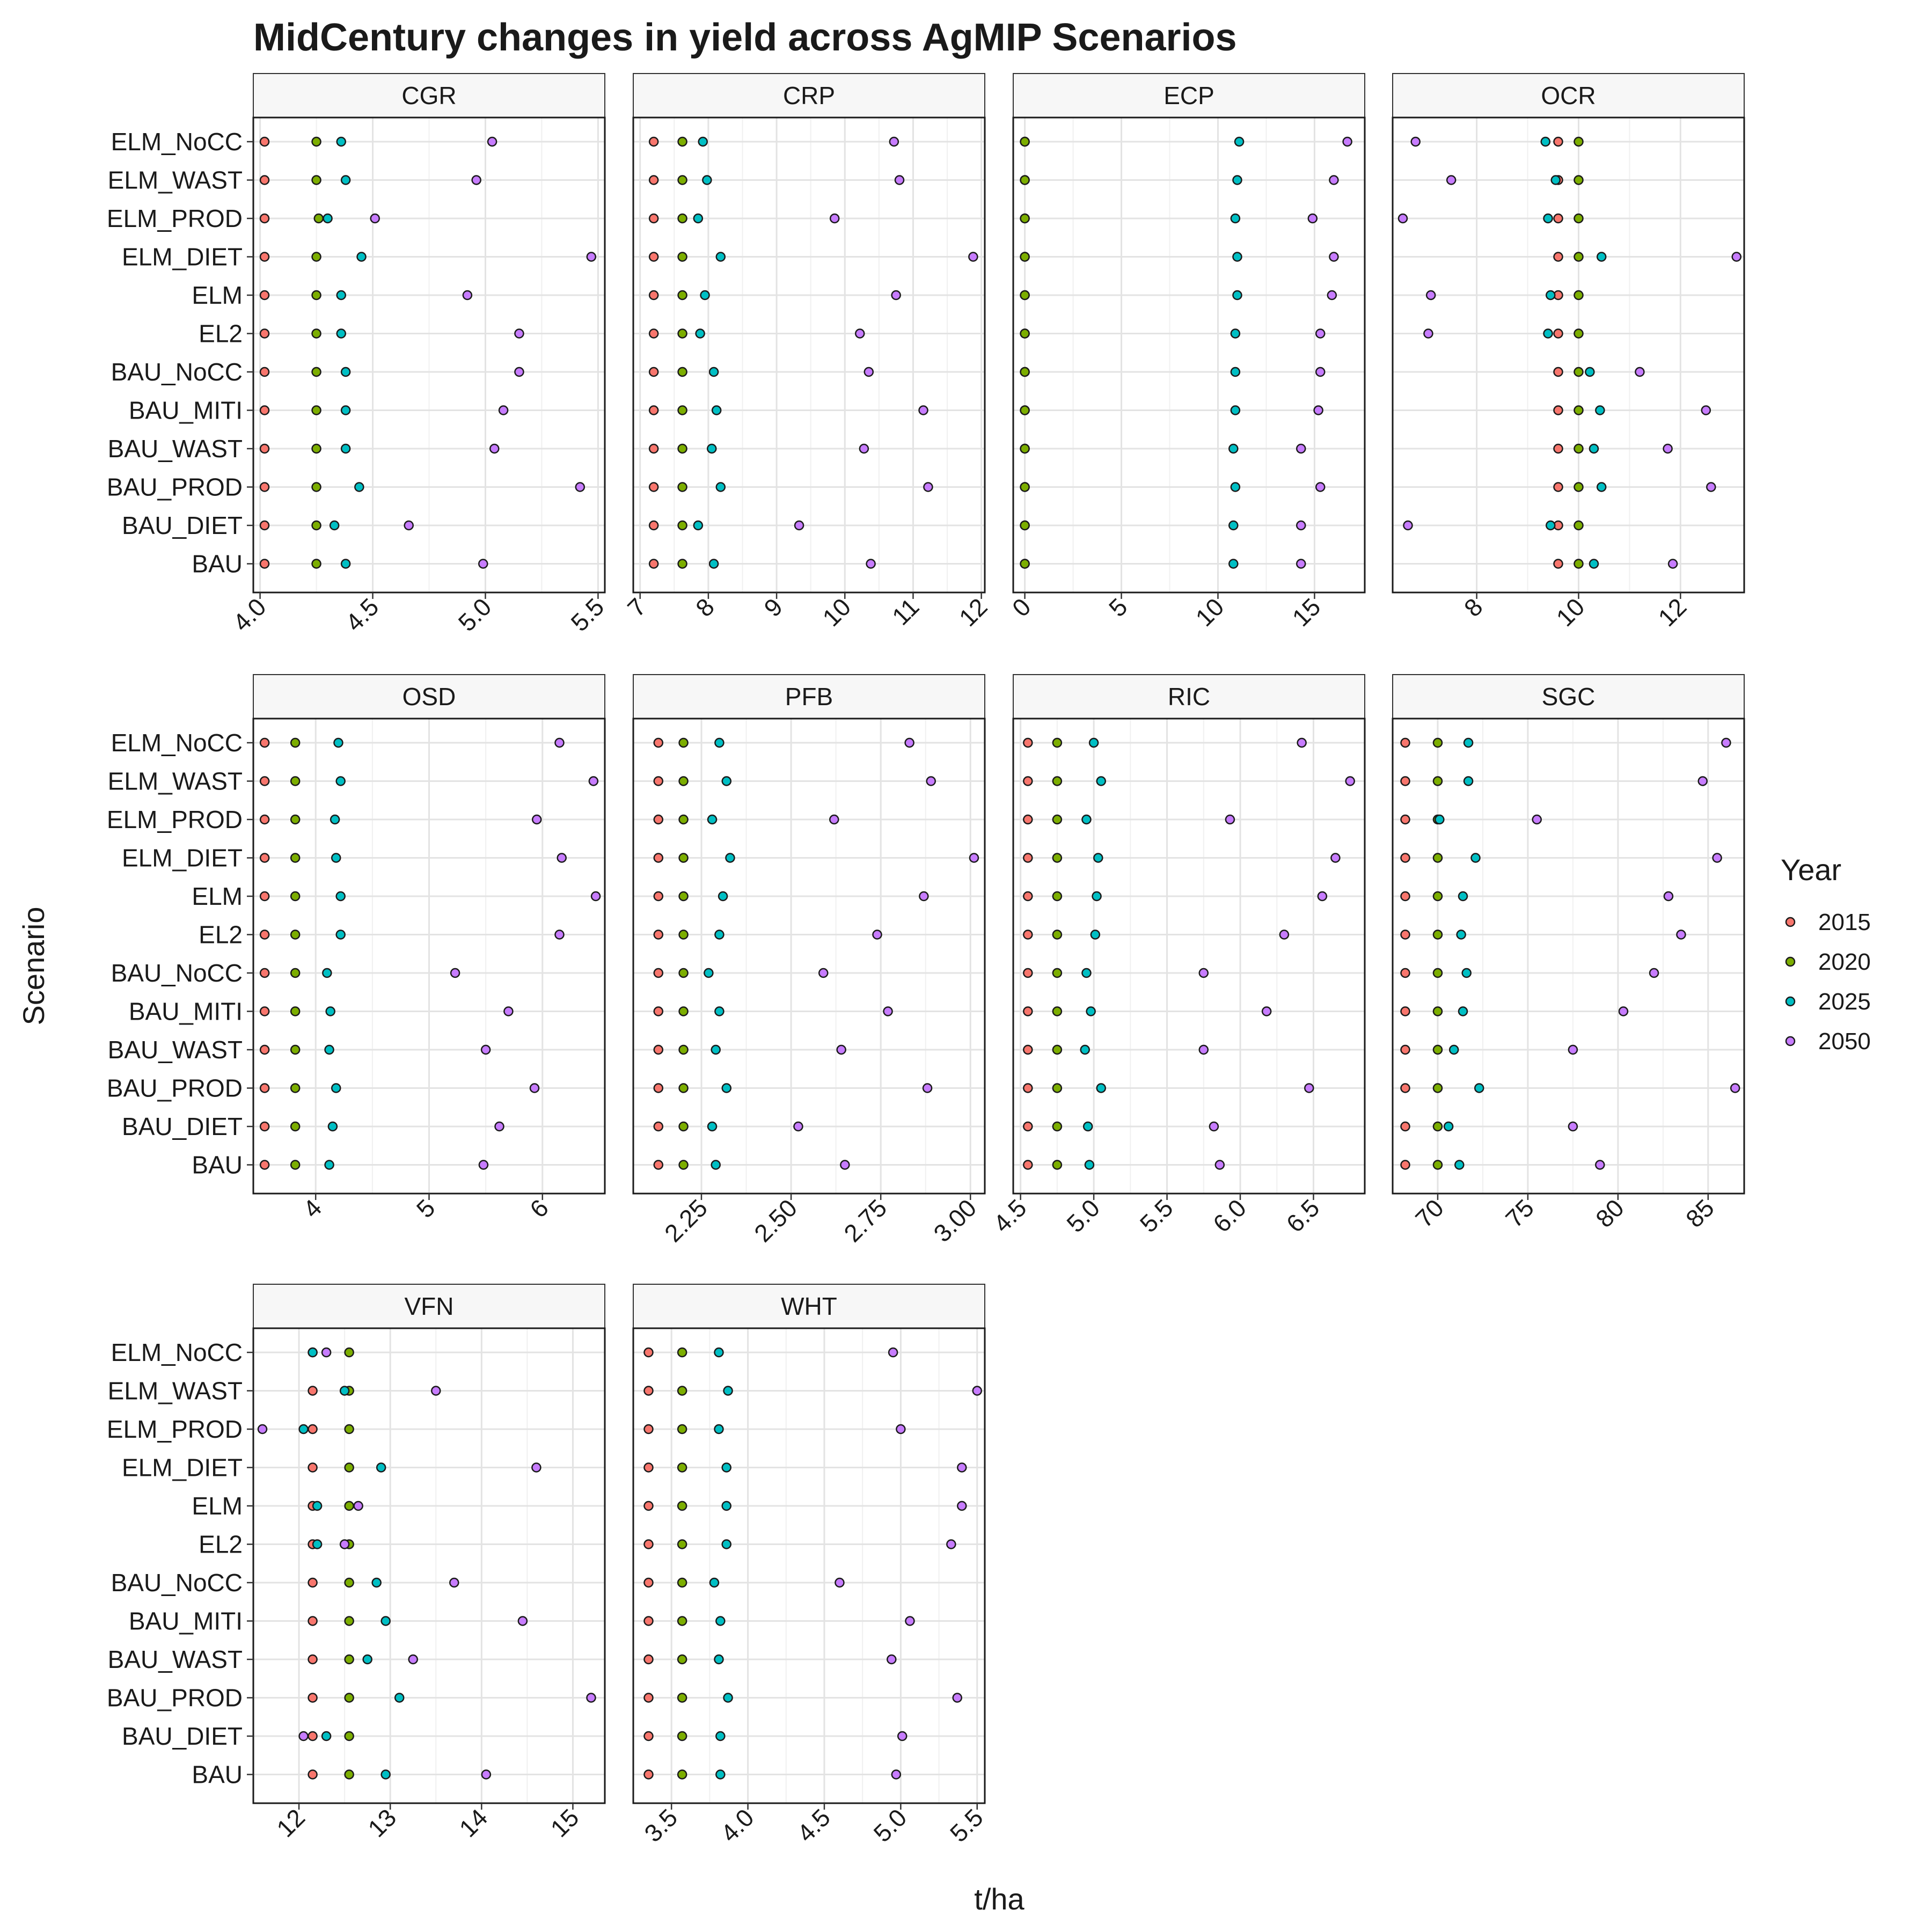  Describe the element at coordinates (430, 953) in the screenshot. I see `data-points` at that location.